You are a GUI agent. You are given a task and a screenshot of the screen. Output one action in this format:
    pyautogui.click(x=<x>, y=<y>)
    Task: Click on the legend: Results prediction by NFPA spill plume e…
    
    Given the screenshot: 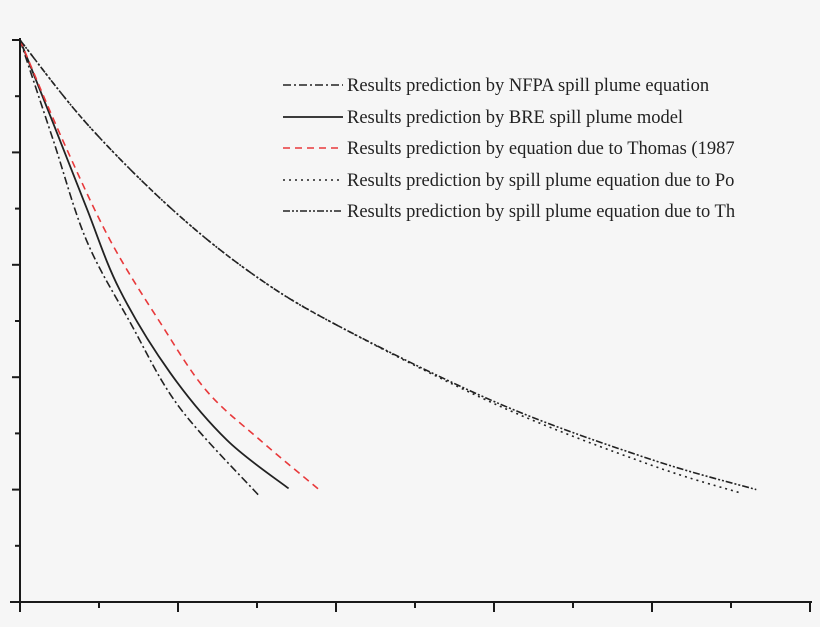 What is the action you would take?
    pyautogui.click(x=509, y=149)
    